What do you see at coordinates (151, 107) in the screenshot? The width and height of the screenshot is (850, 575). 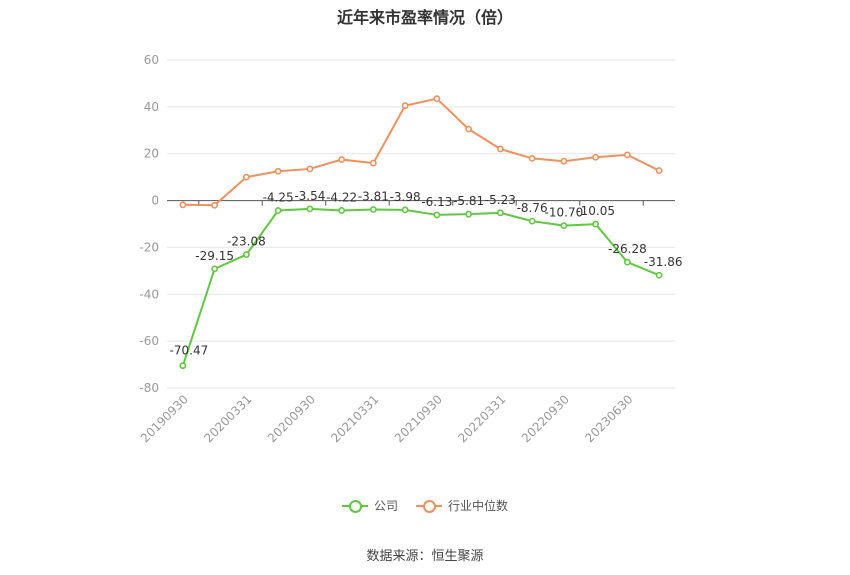 I see `y-tick-label: 40` at bounding box center [151, 107].